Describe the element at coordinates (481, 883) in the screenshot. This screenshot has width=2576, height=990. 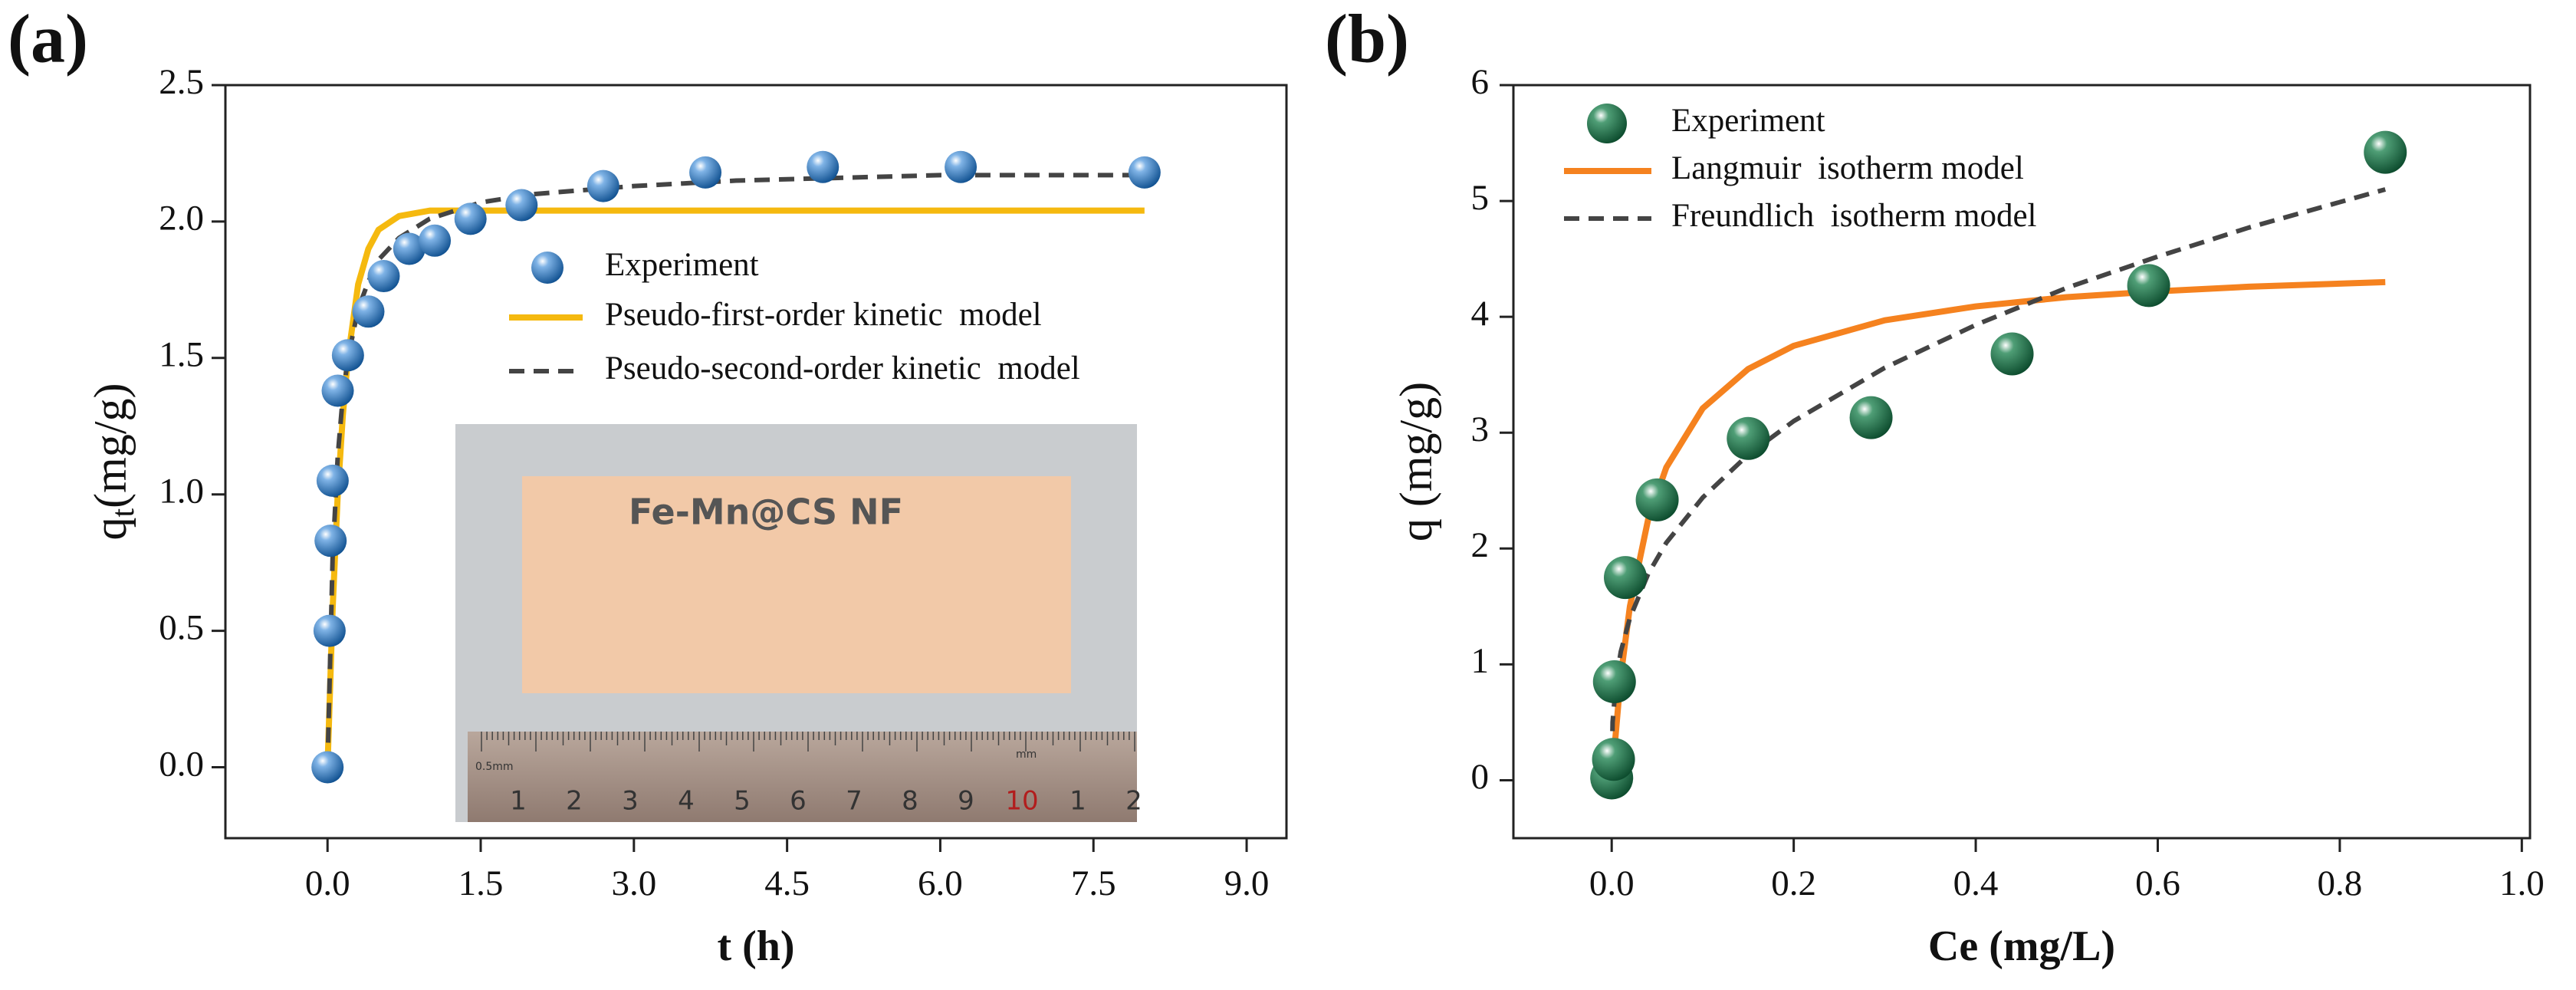
I see `x-tick-label: 1.5` at that location.